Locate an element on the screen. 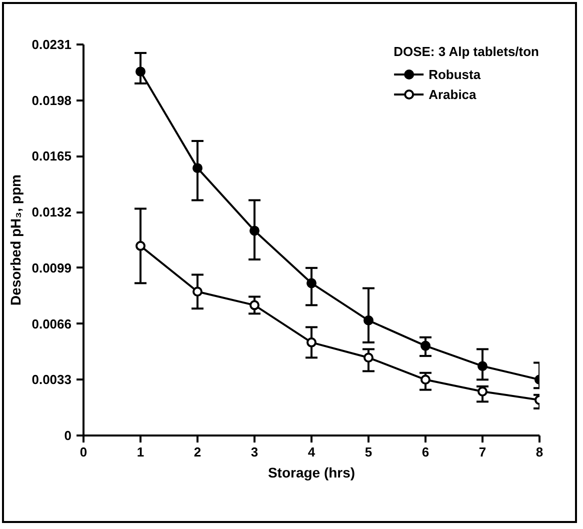 The image size is (583, 529). x-tick-label: 2 is located at coordinates (198, 452).